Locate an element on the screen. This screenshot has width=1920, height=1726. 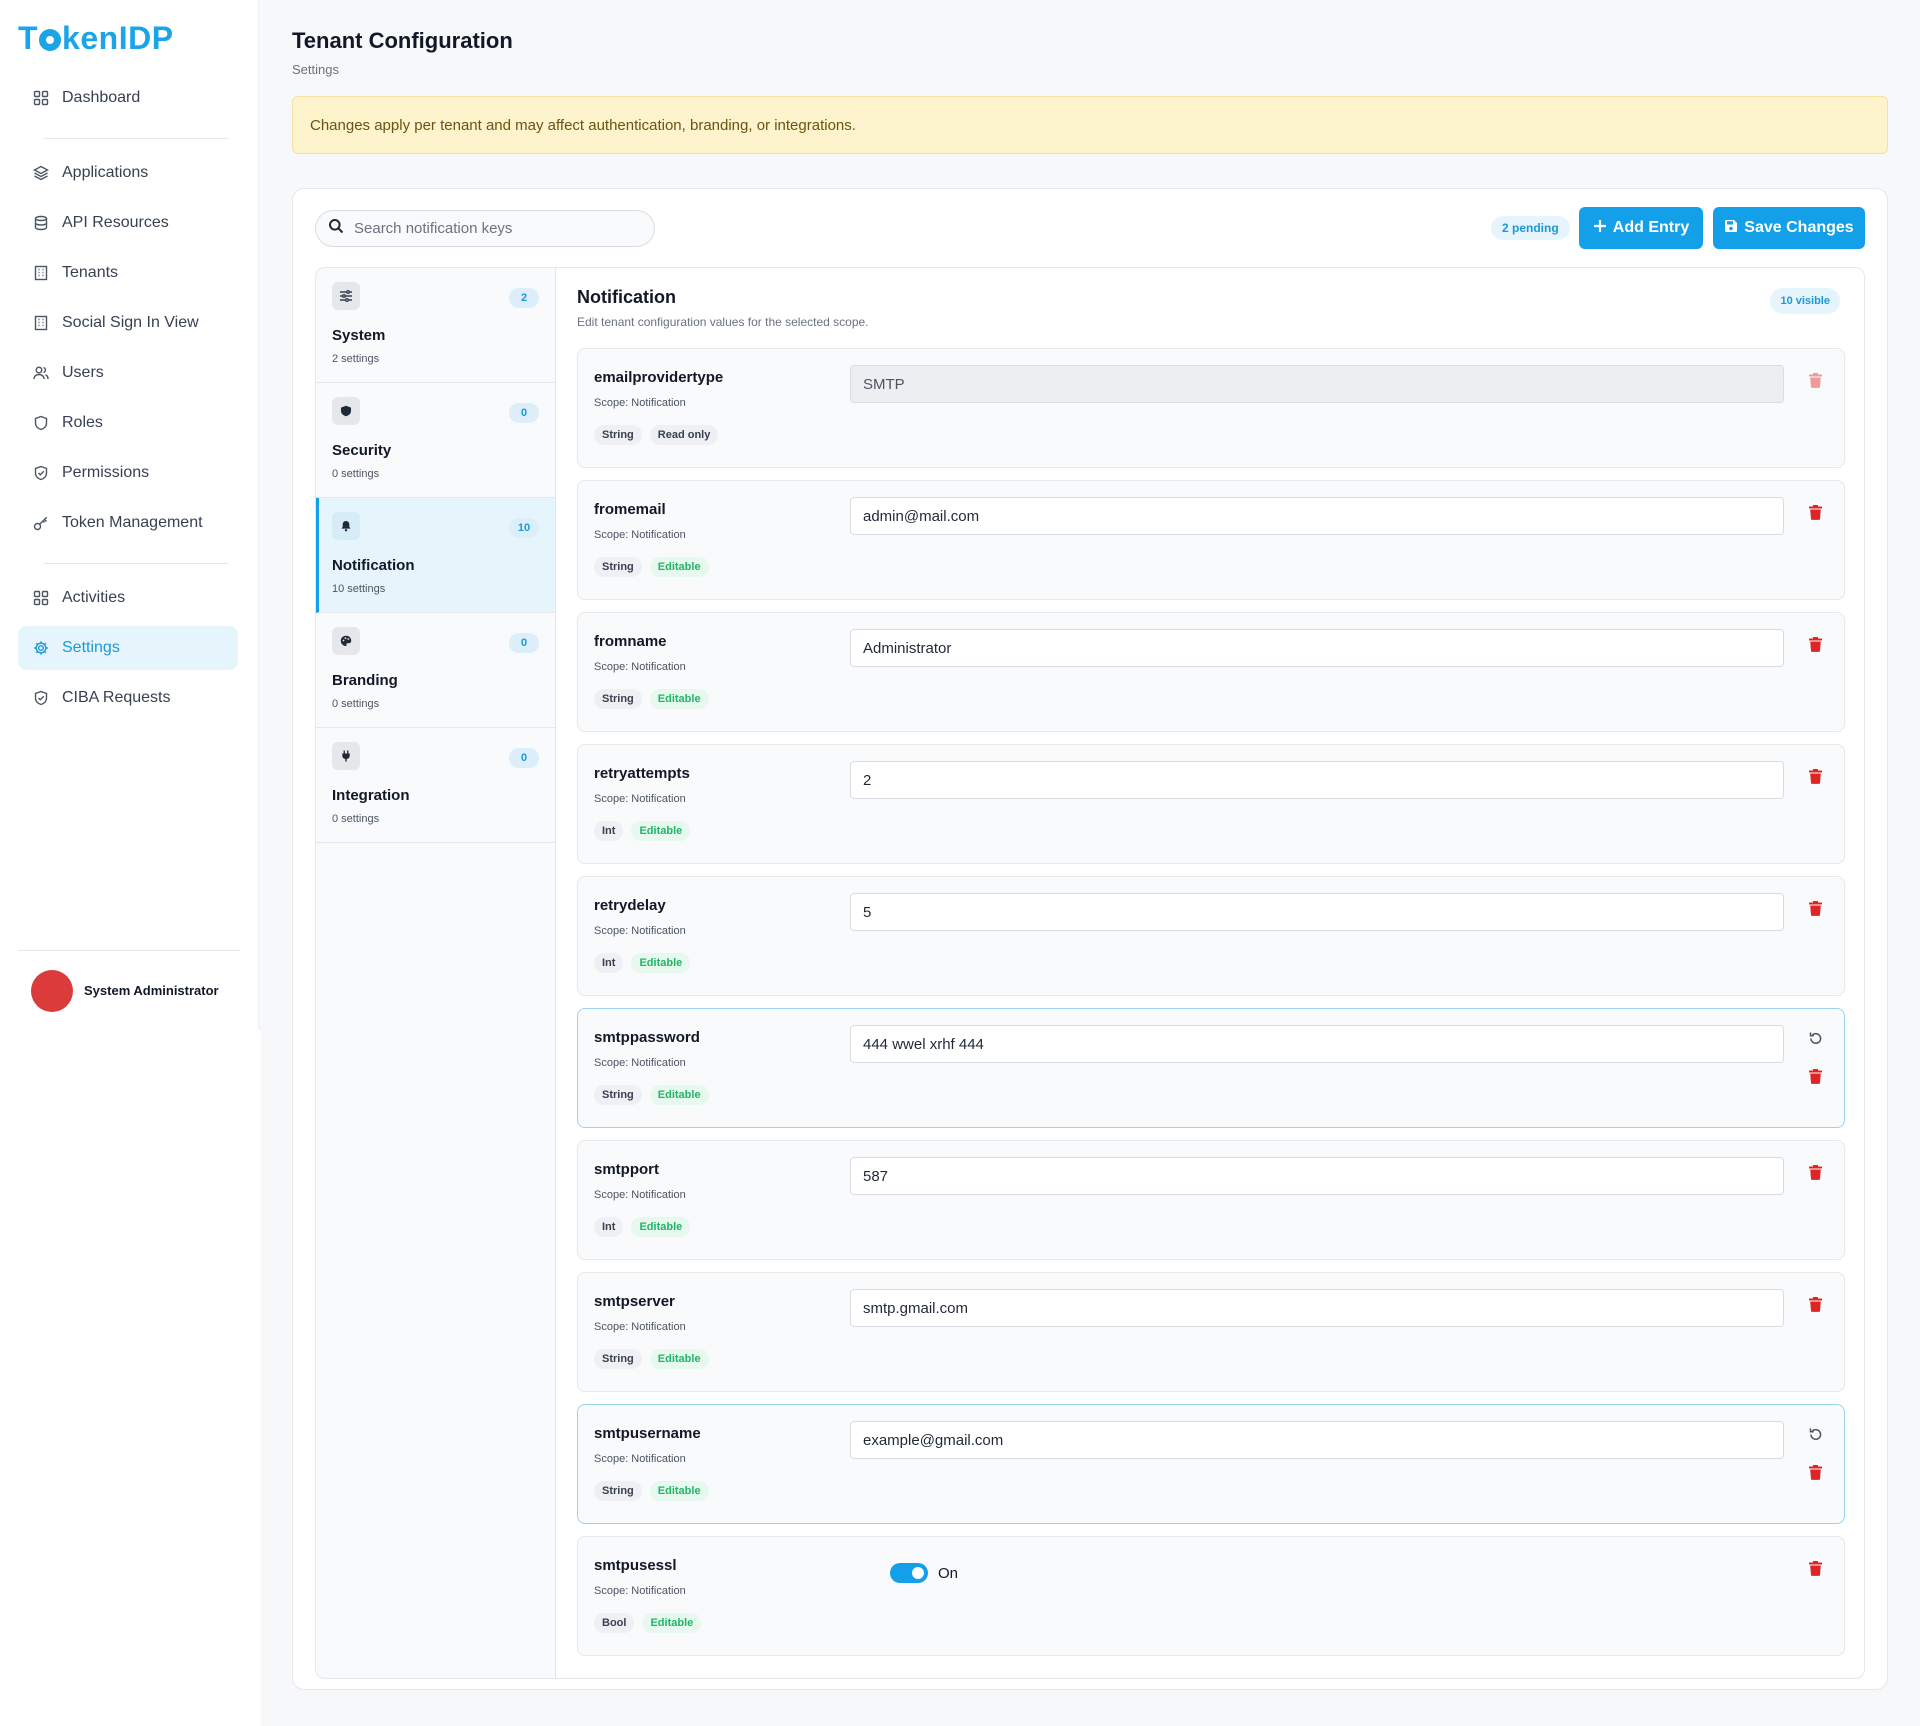
plus-icon is located at coordinates (1600, 228).